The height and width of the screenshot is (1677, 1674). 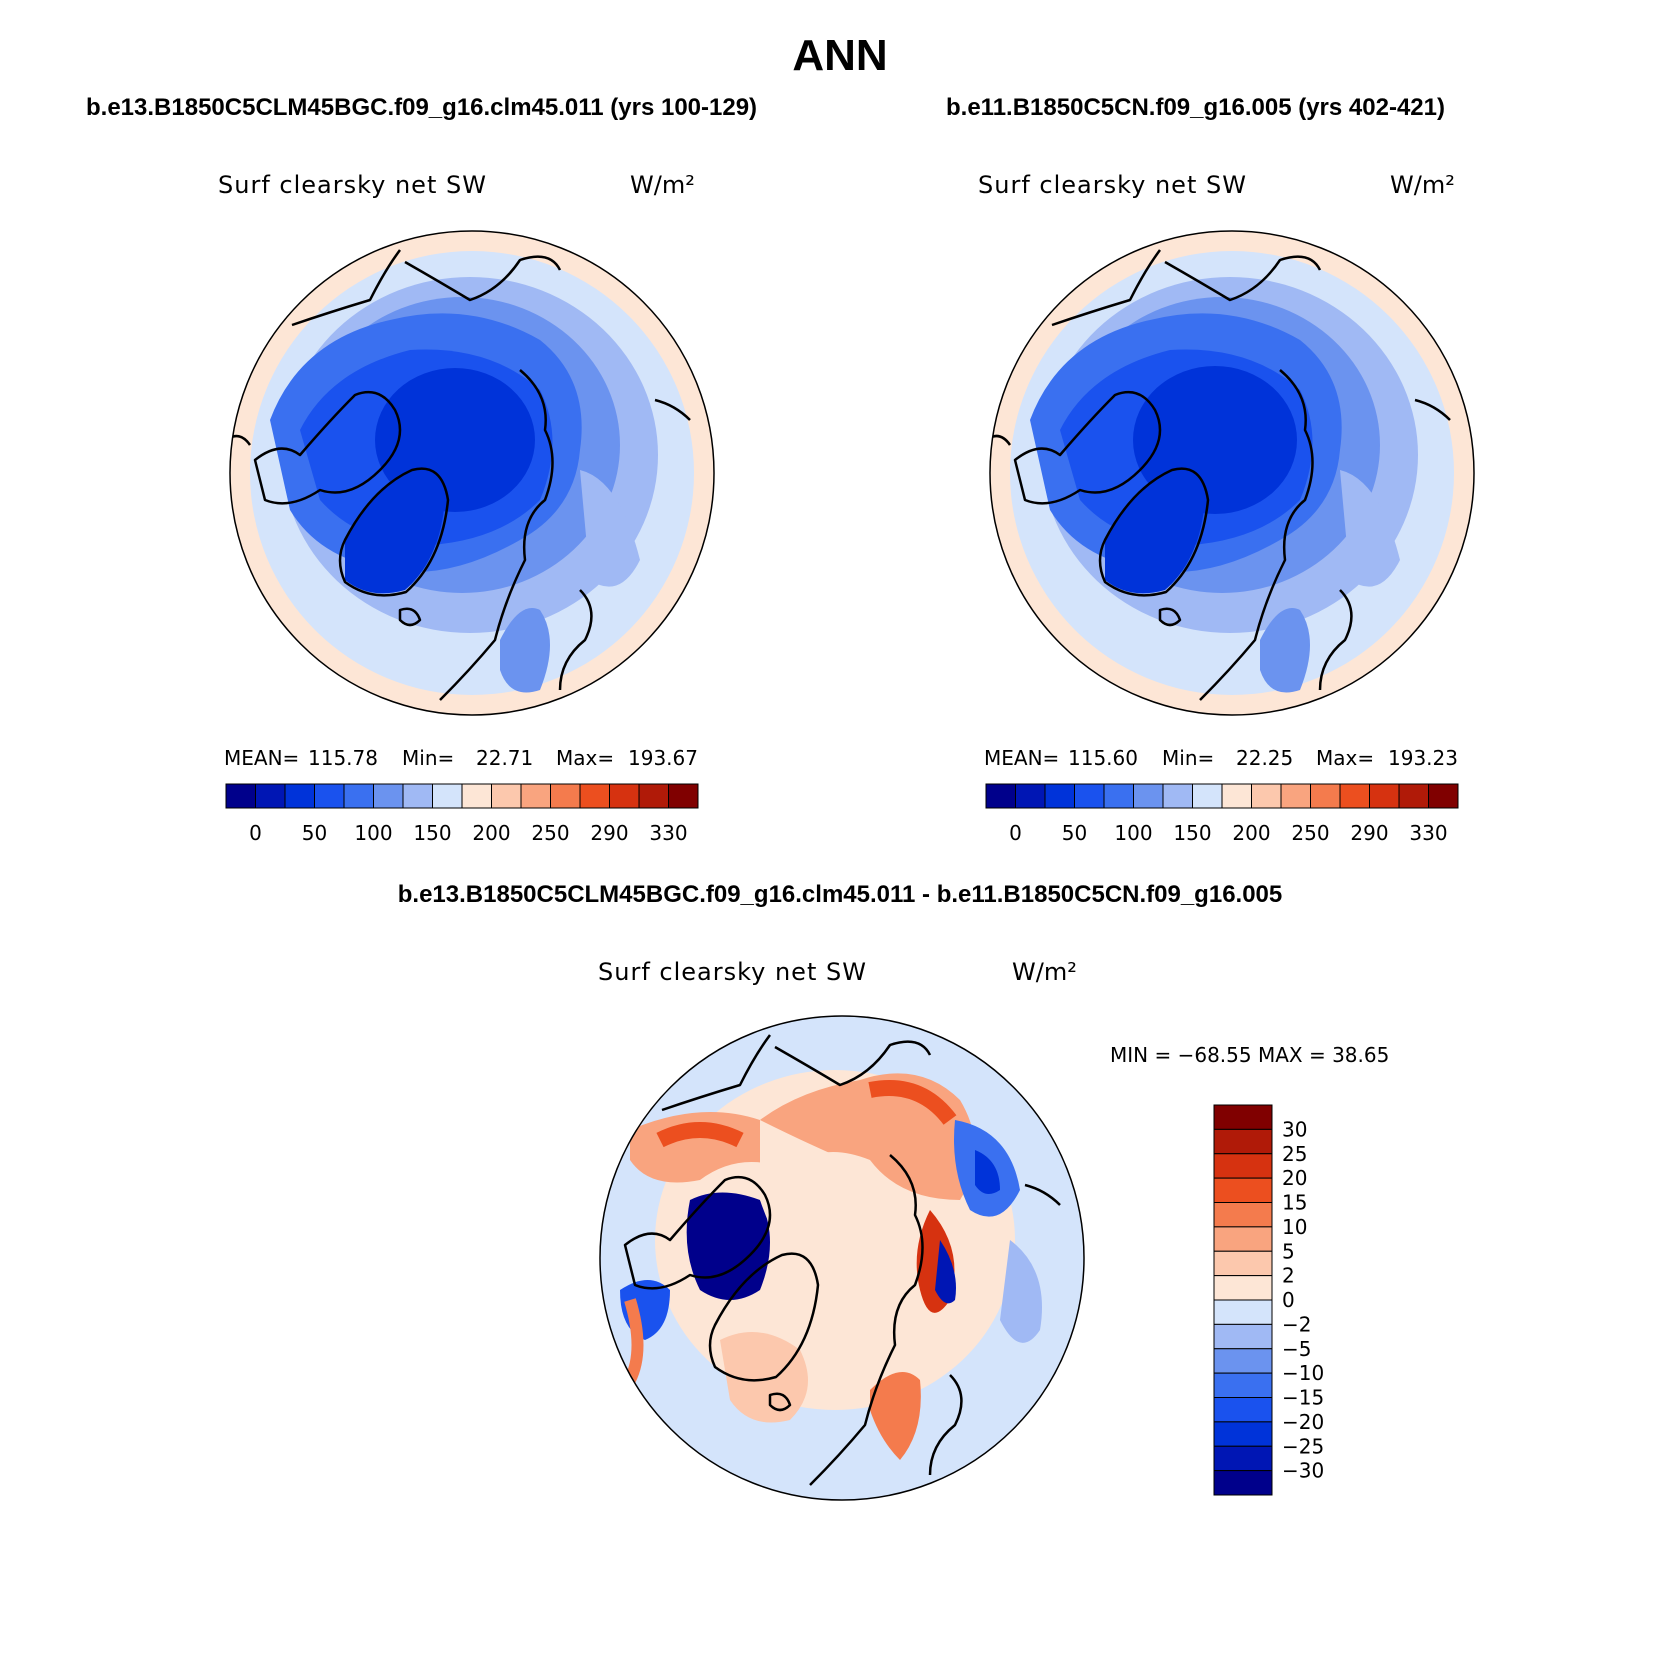 What do you see at coordinates (1288, 1300) in the screenshot?
I see `diff-colorbar-tick-label: 0` at bounding box center [1288, 1300].